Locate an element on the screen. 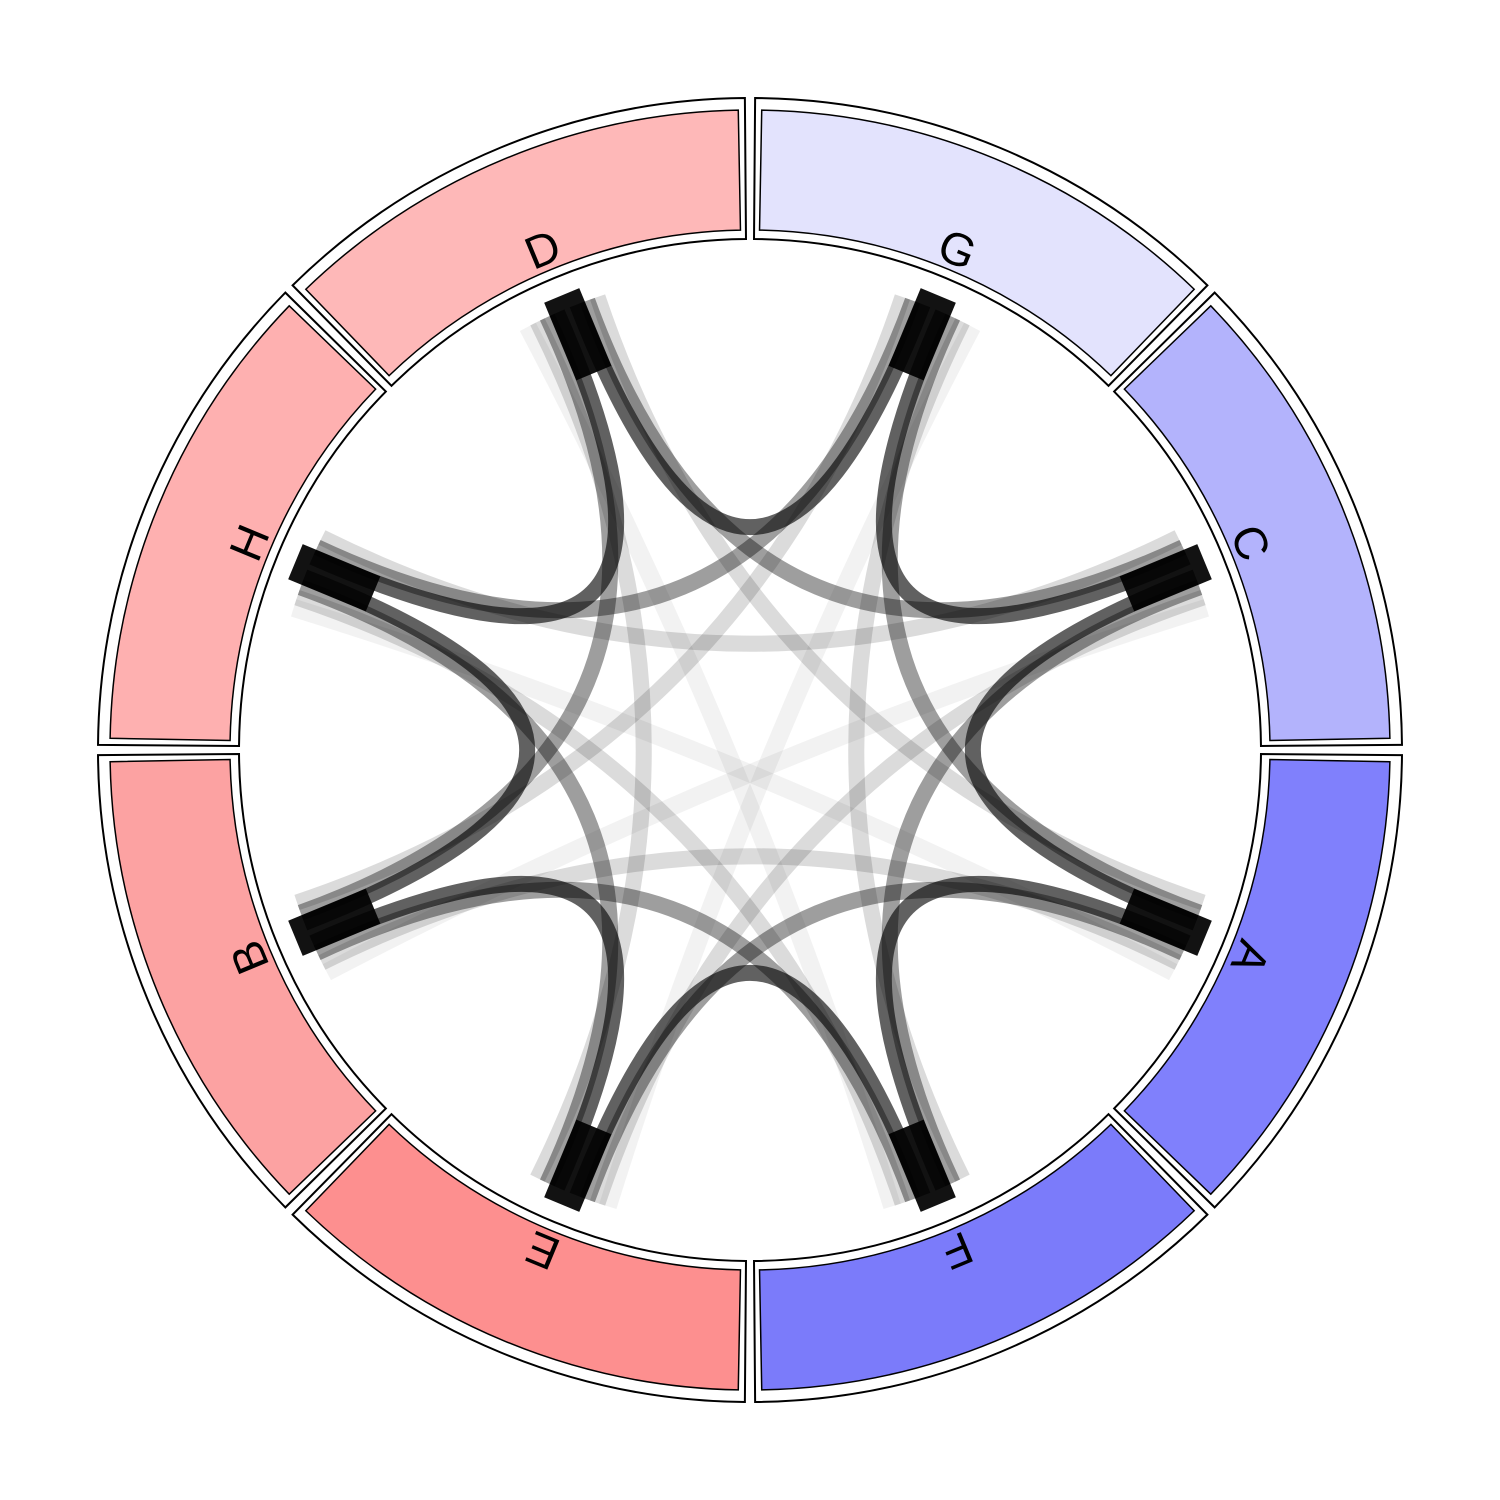  chord-e-h is located at coordinates (458, 883).